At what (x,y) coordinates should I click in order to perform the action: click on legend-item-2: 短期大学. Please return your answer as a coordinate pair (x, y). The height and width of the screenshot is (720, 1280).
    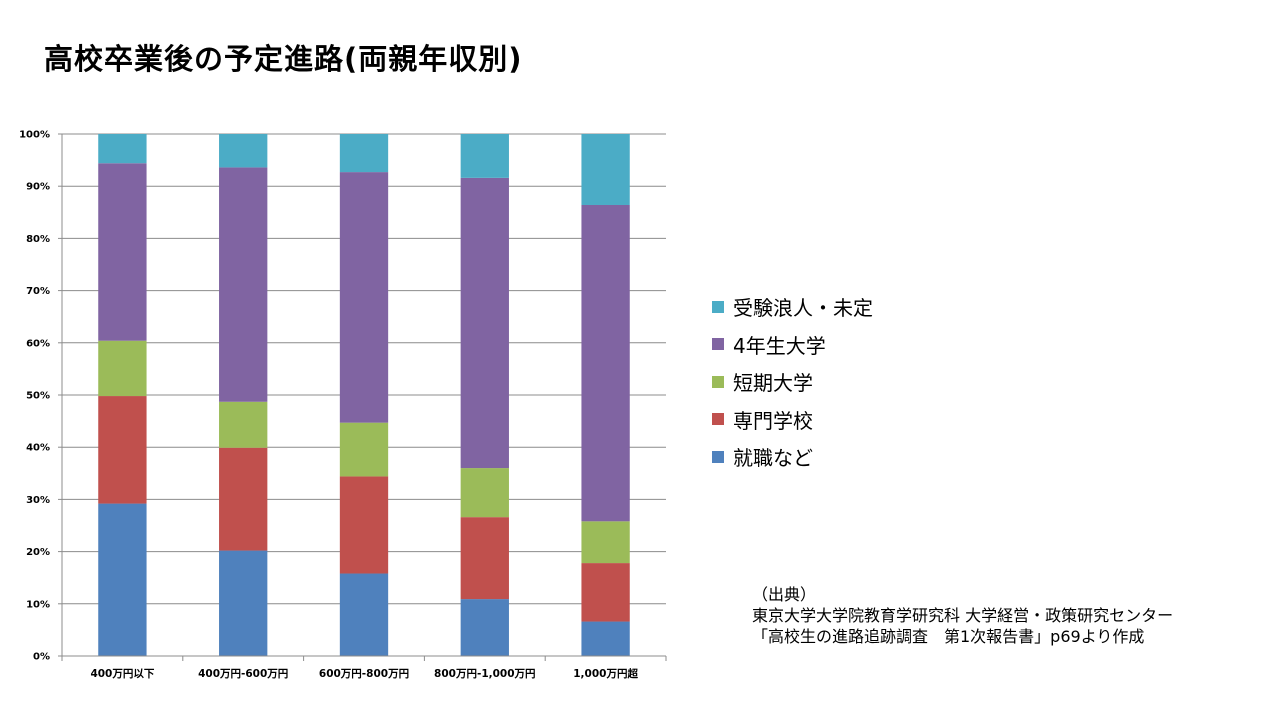
    Looking at the image, I should click on (792, 382).